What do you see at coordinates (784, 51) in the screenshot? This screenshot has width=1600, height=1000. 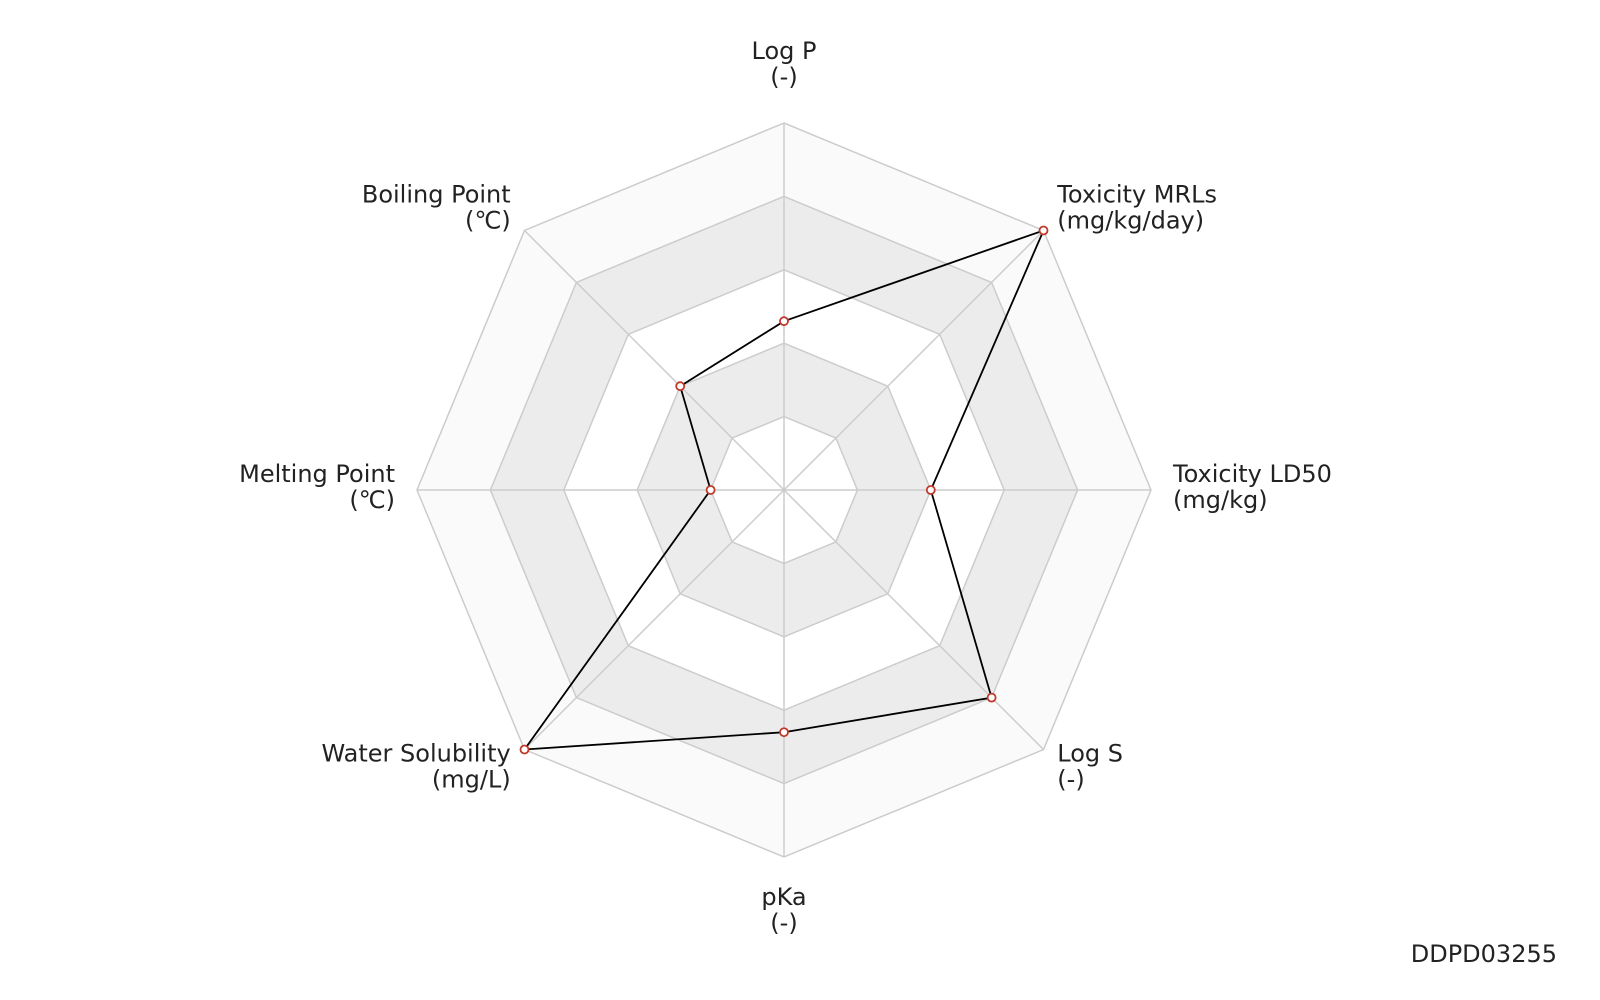 I see `axis-label: Log P` at bounding box center [784, 51].